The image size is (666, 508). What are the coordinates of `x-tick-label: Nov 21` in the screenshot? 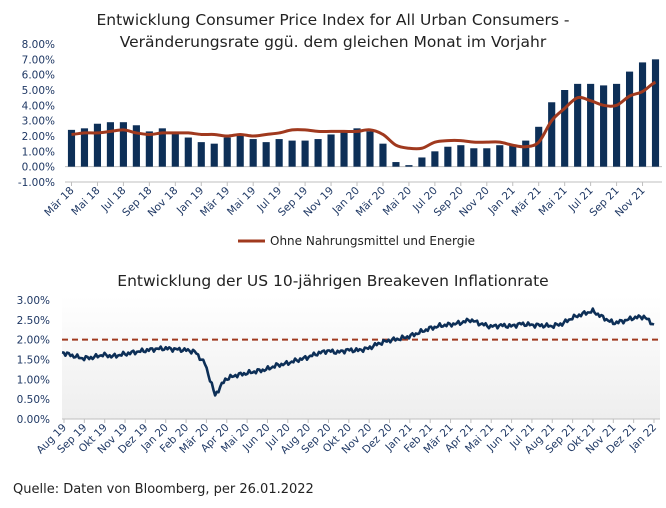 It's located at (601, 439).